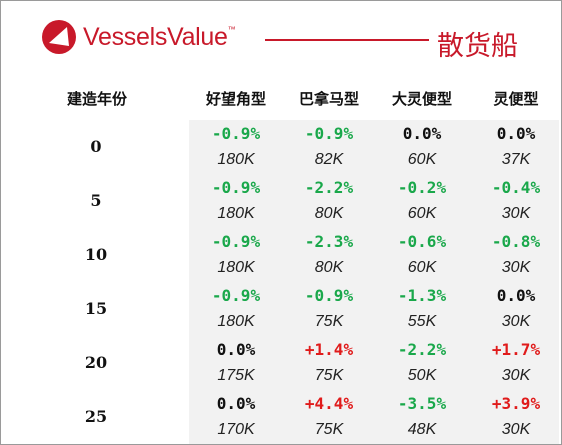 Image resolution: width=562 pixels, height=445 pixels. What do you see at coordinates (96, 99) in the screenshot?
I see `age-column-header: 建造年份` at bounding box center [96, 99].